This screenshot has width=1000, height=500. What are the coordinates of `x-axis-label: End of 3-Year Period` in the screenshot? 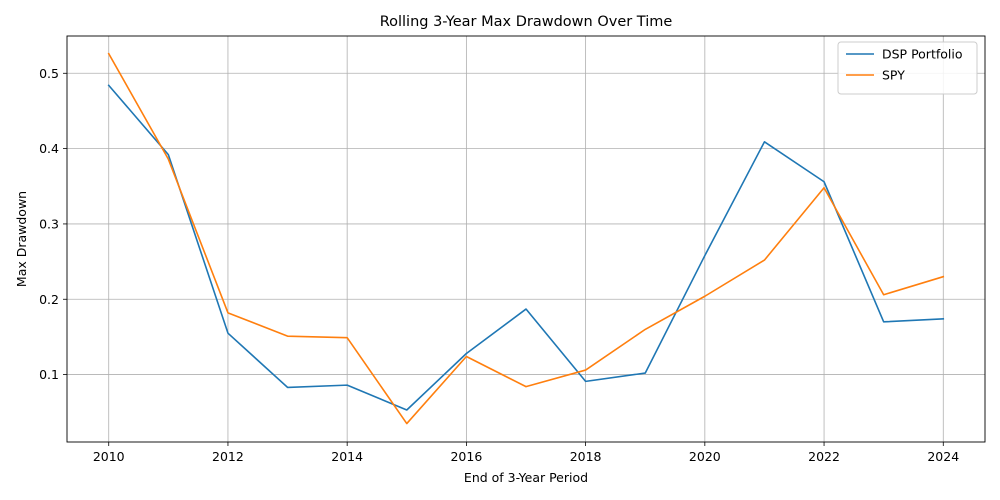 It's located at (526, 477).